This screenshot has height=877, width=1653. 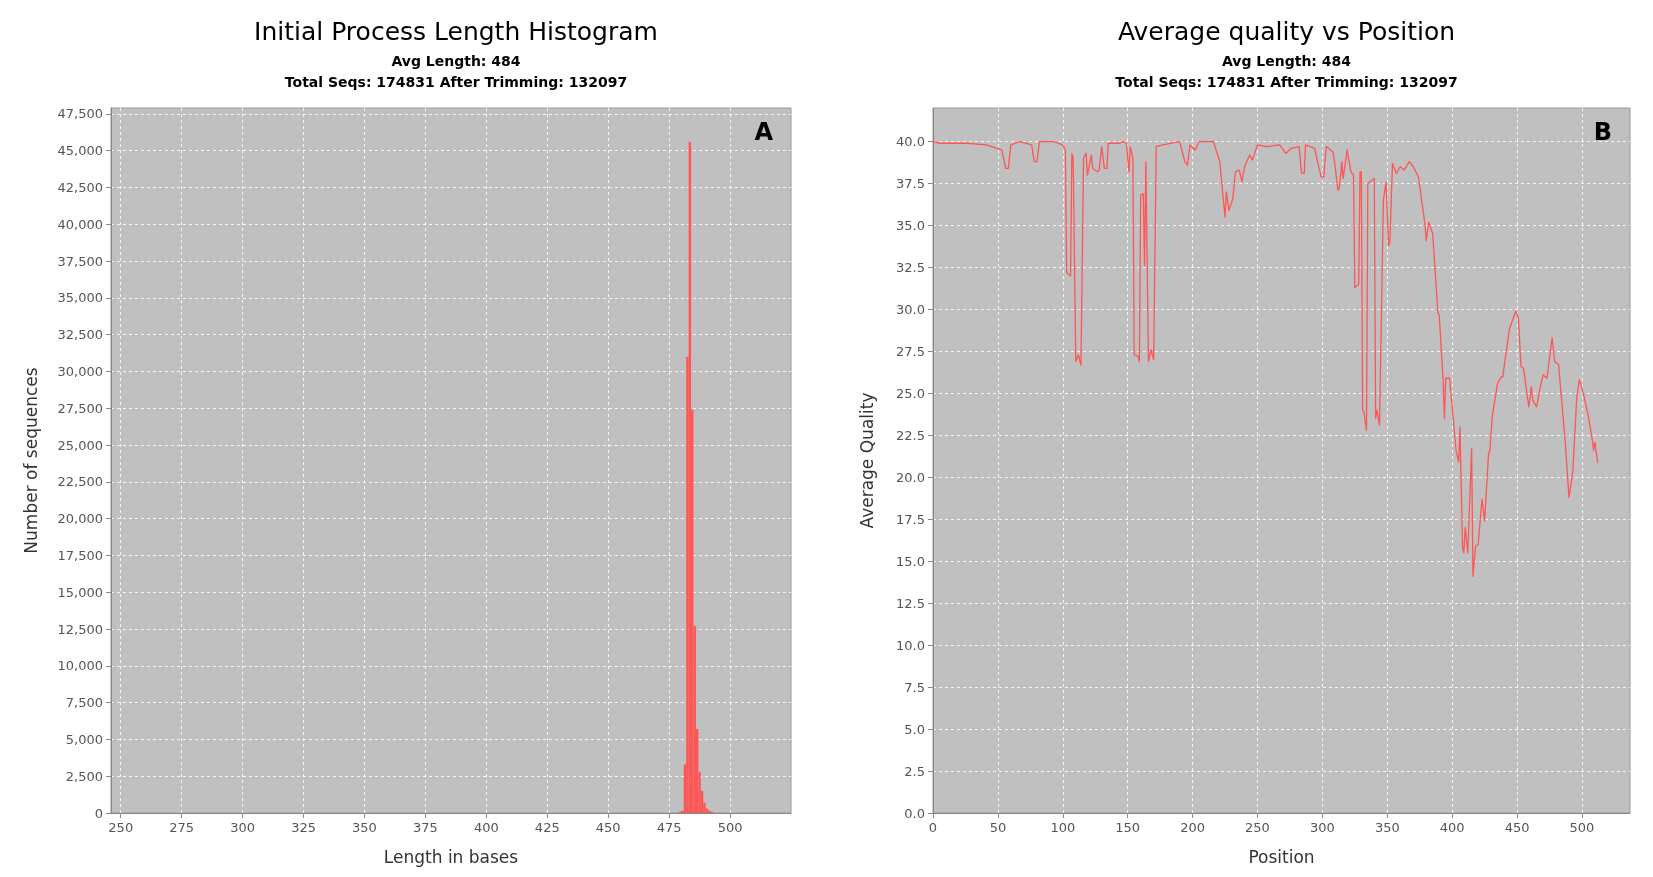 I want to click on y-tick-label: 20.0, so click(x=910, y=477).